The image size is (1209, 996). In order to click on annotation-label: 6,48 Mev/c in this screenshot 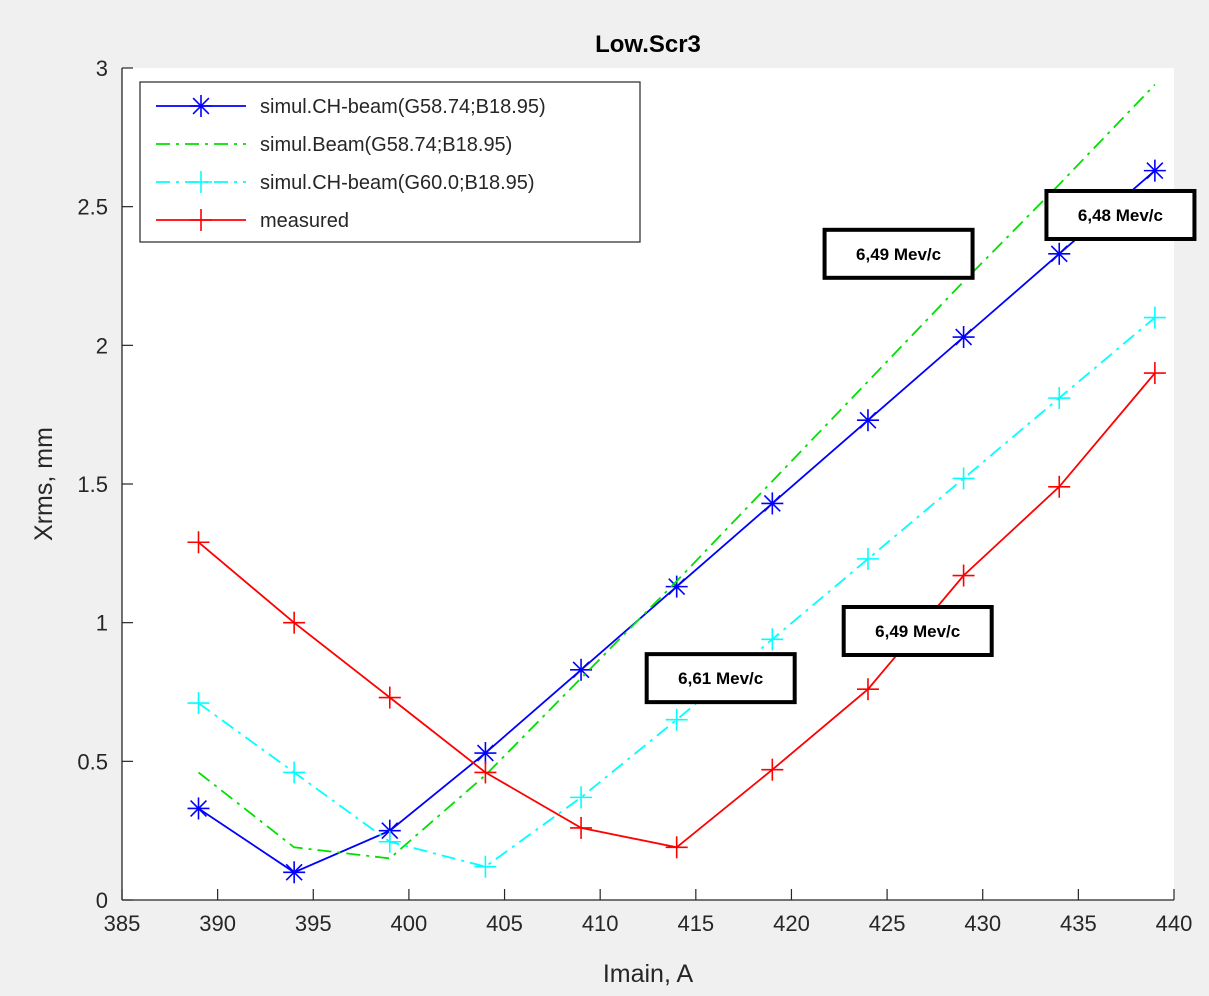, I will do `click(1120, 215)`.